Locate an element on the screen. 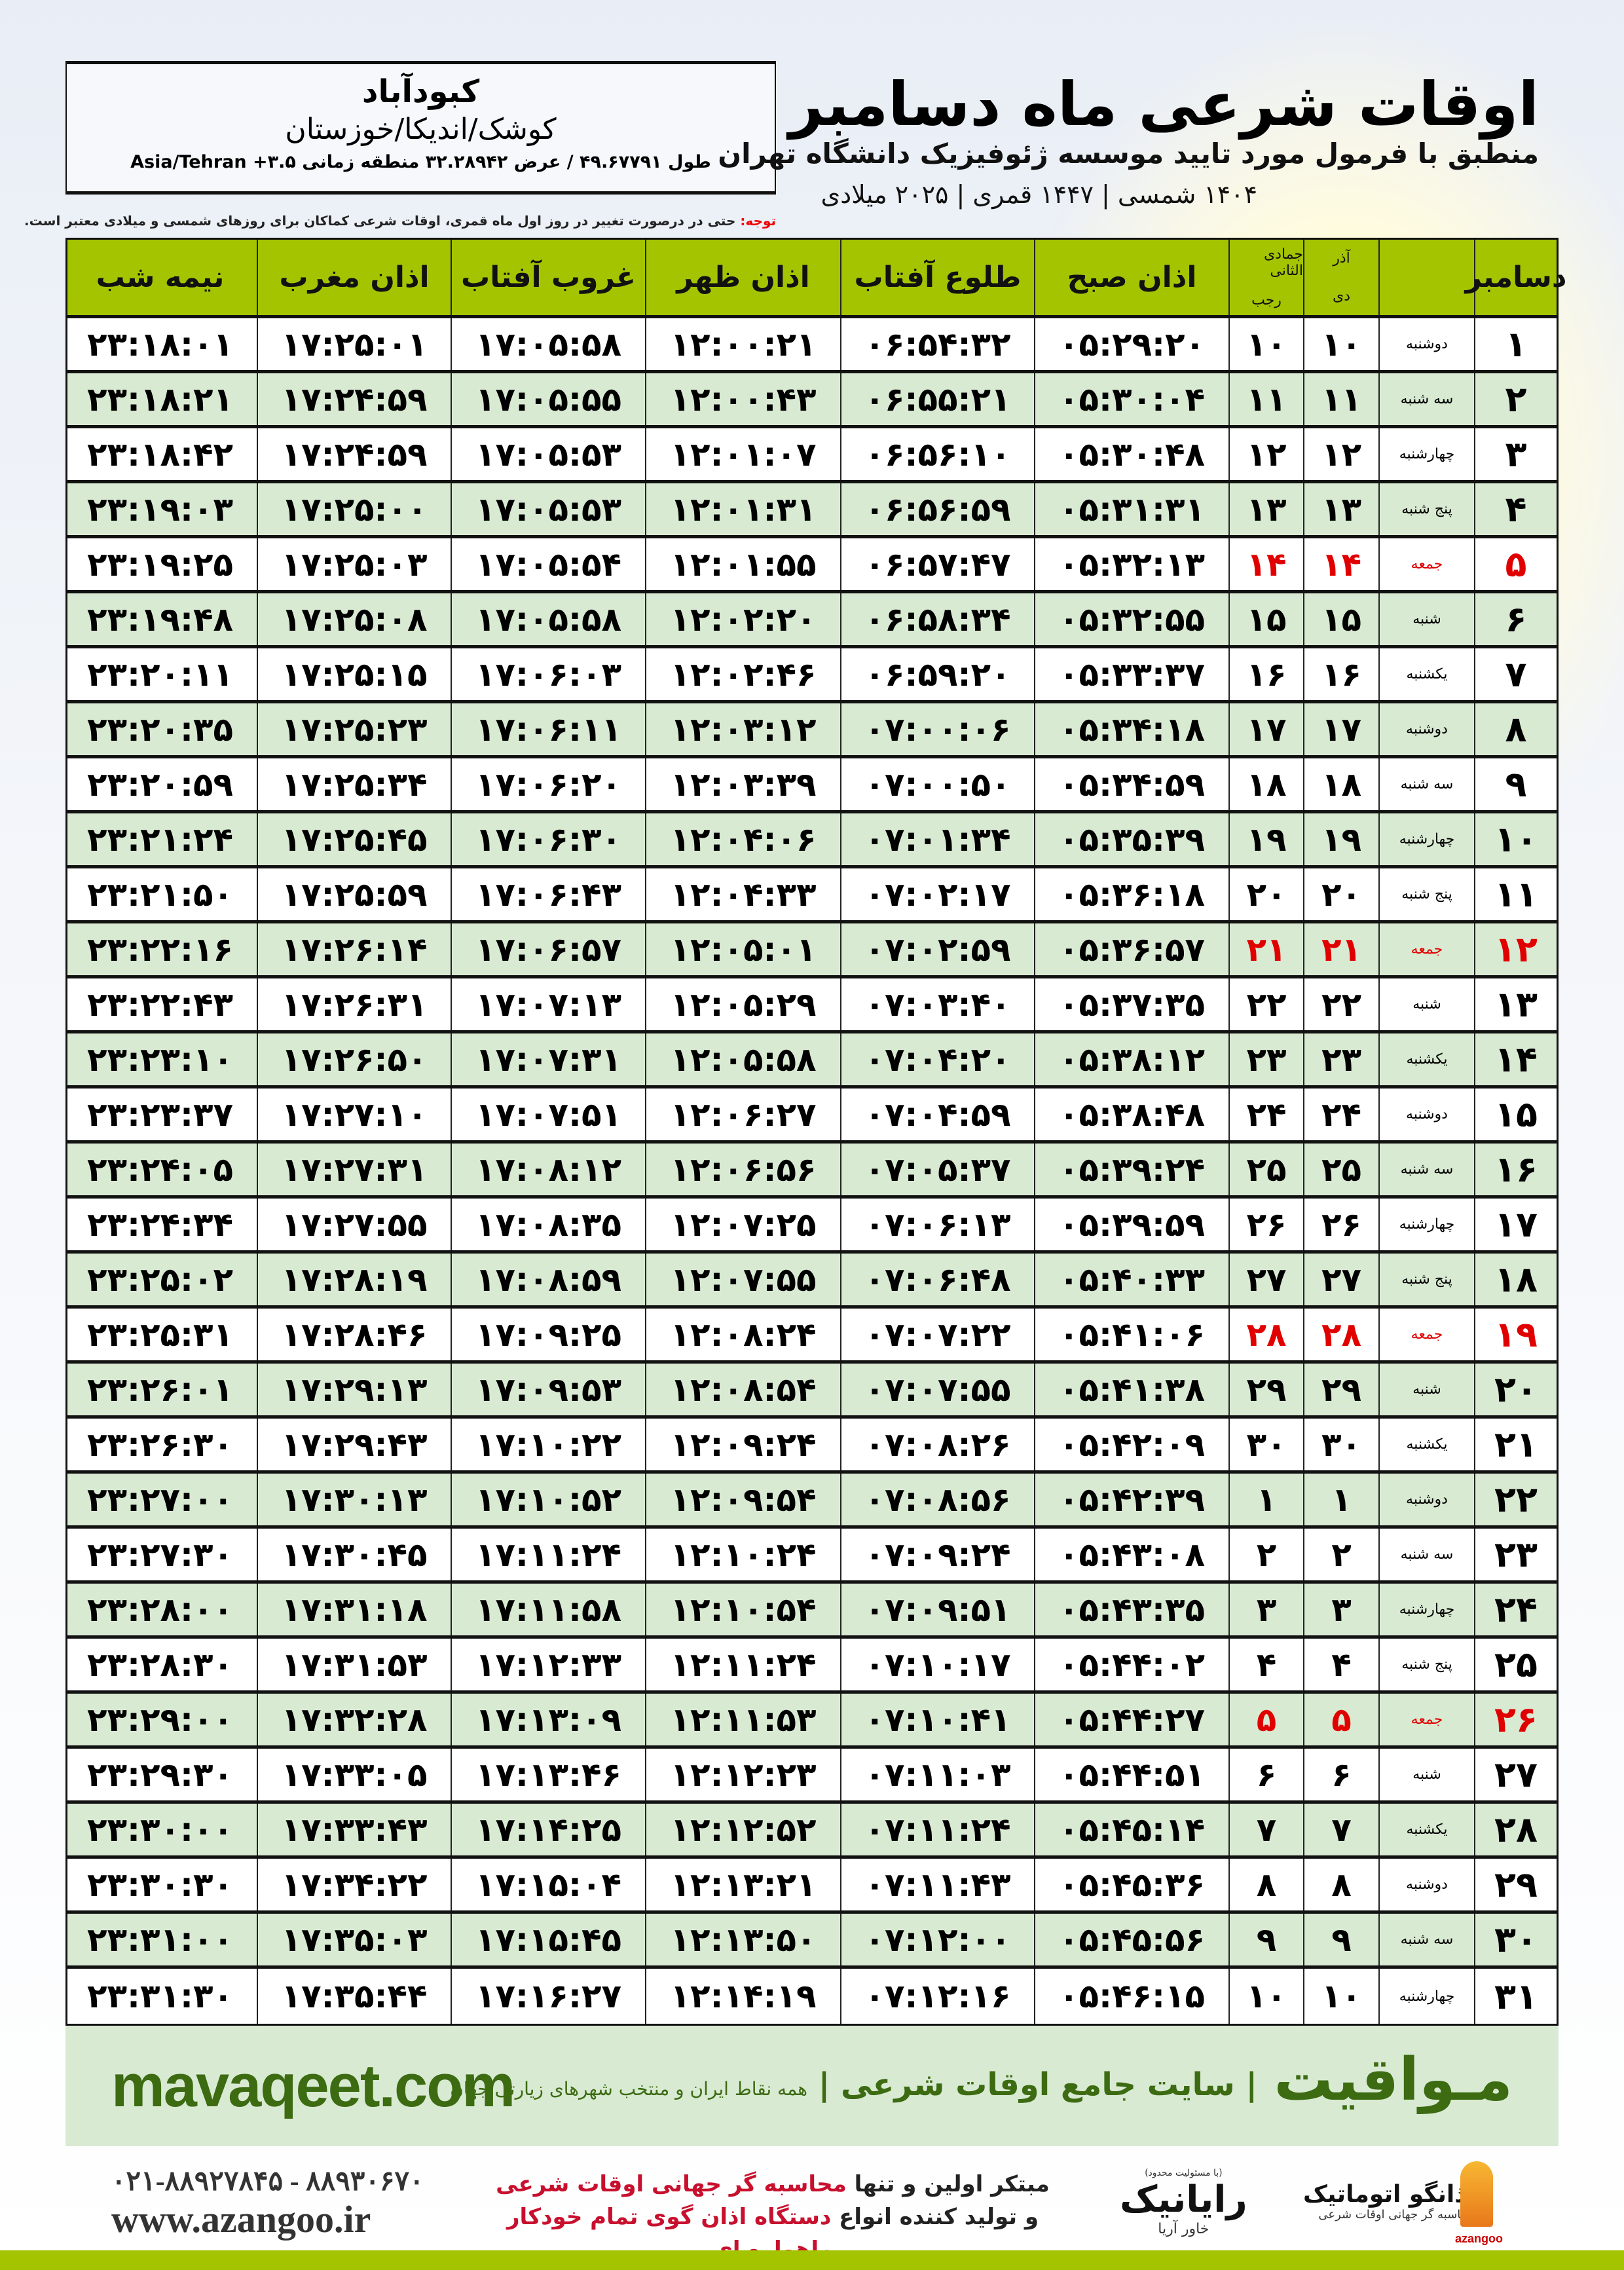 The height and width of the screenshot is (2270, 1624). cell-hijri-day: ۴ is located at coordinates (1265, 1664).